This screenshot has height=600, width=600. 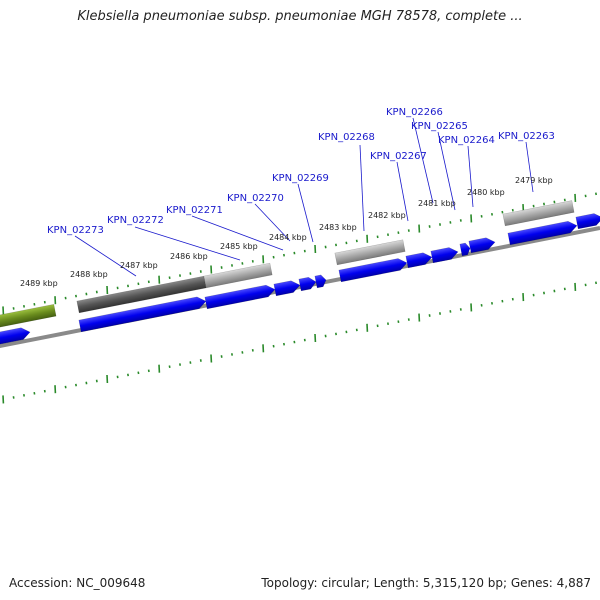 What do you see at coordinates (139, 265) in the screenshot?
I see `kbp-label: 2487 kbp` at bounding box center [139, 265].